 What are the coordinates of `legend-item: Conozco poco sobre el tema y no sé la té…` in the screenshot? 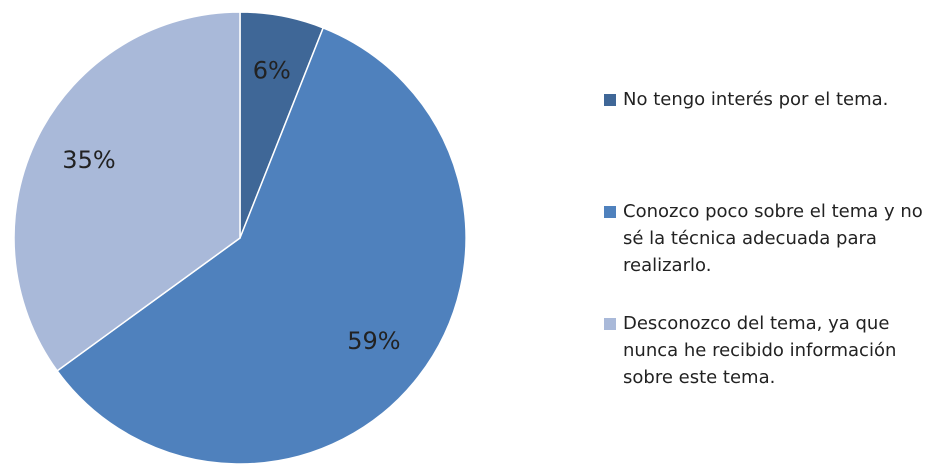 It's located at (774, 238).